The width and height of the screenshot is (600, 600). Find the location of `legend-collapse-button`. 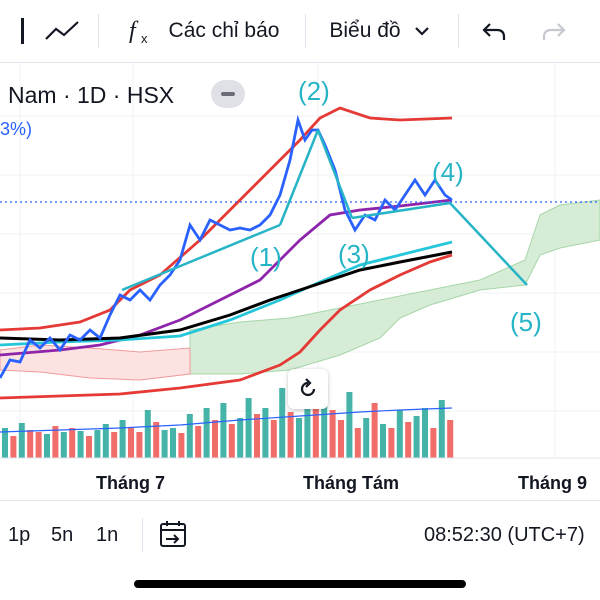

legend-collapse-button is located at coordinates (228, 94).